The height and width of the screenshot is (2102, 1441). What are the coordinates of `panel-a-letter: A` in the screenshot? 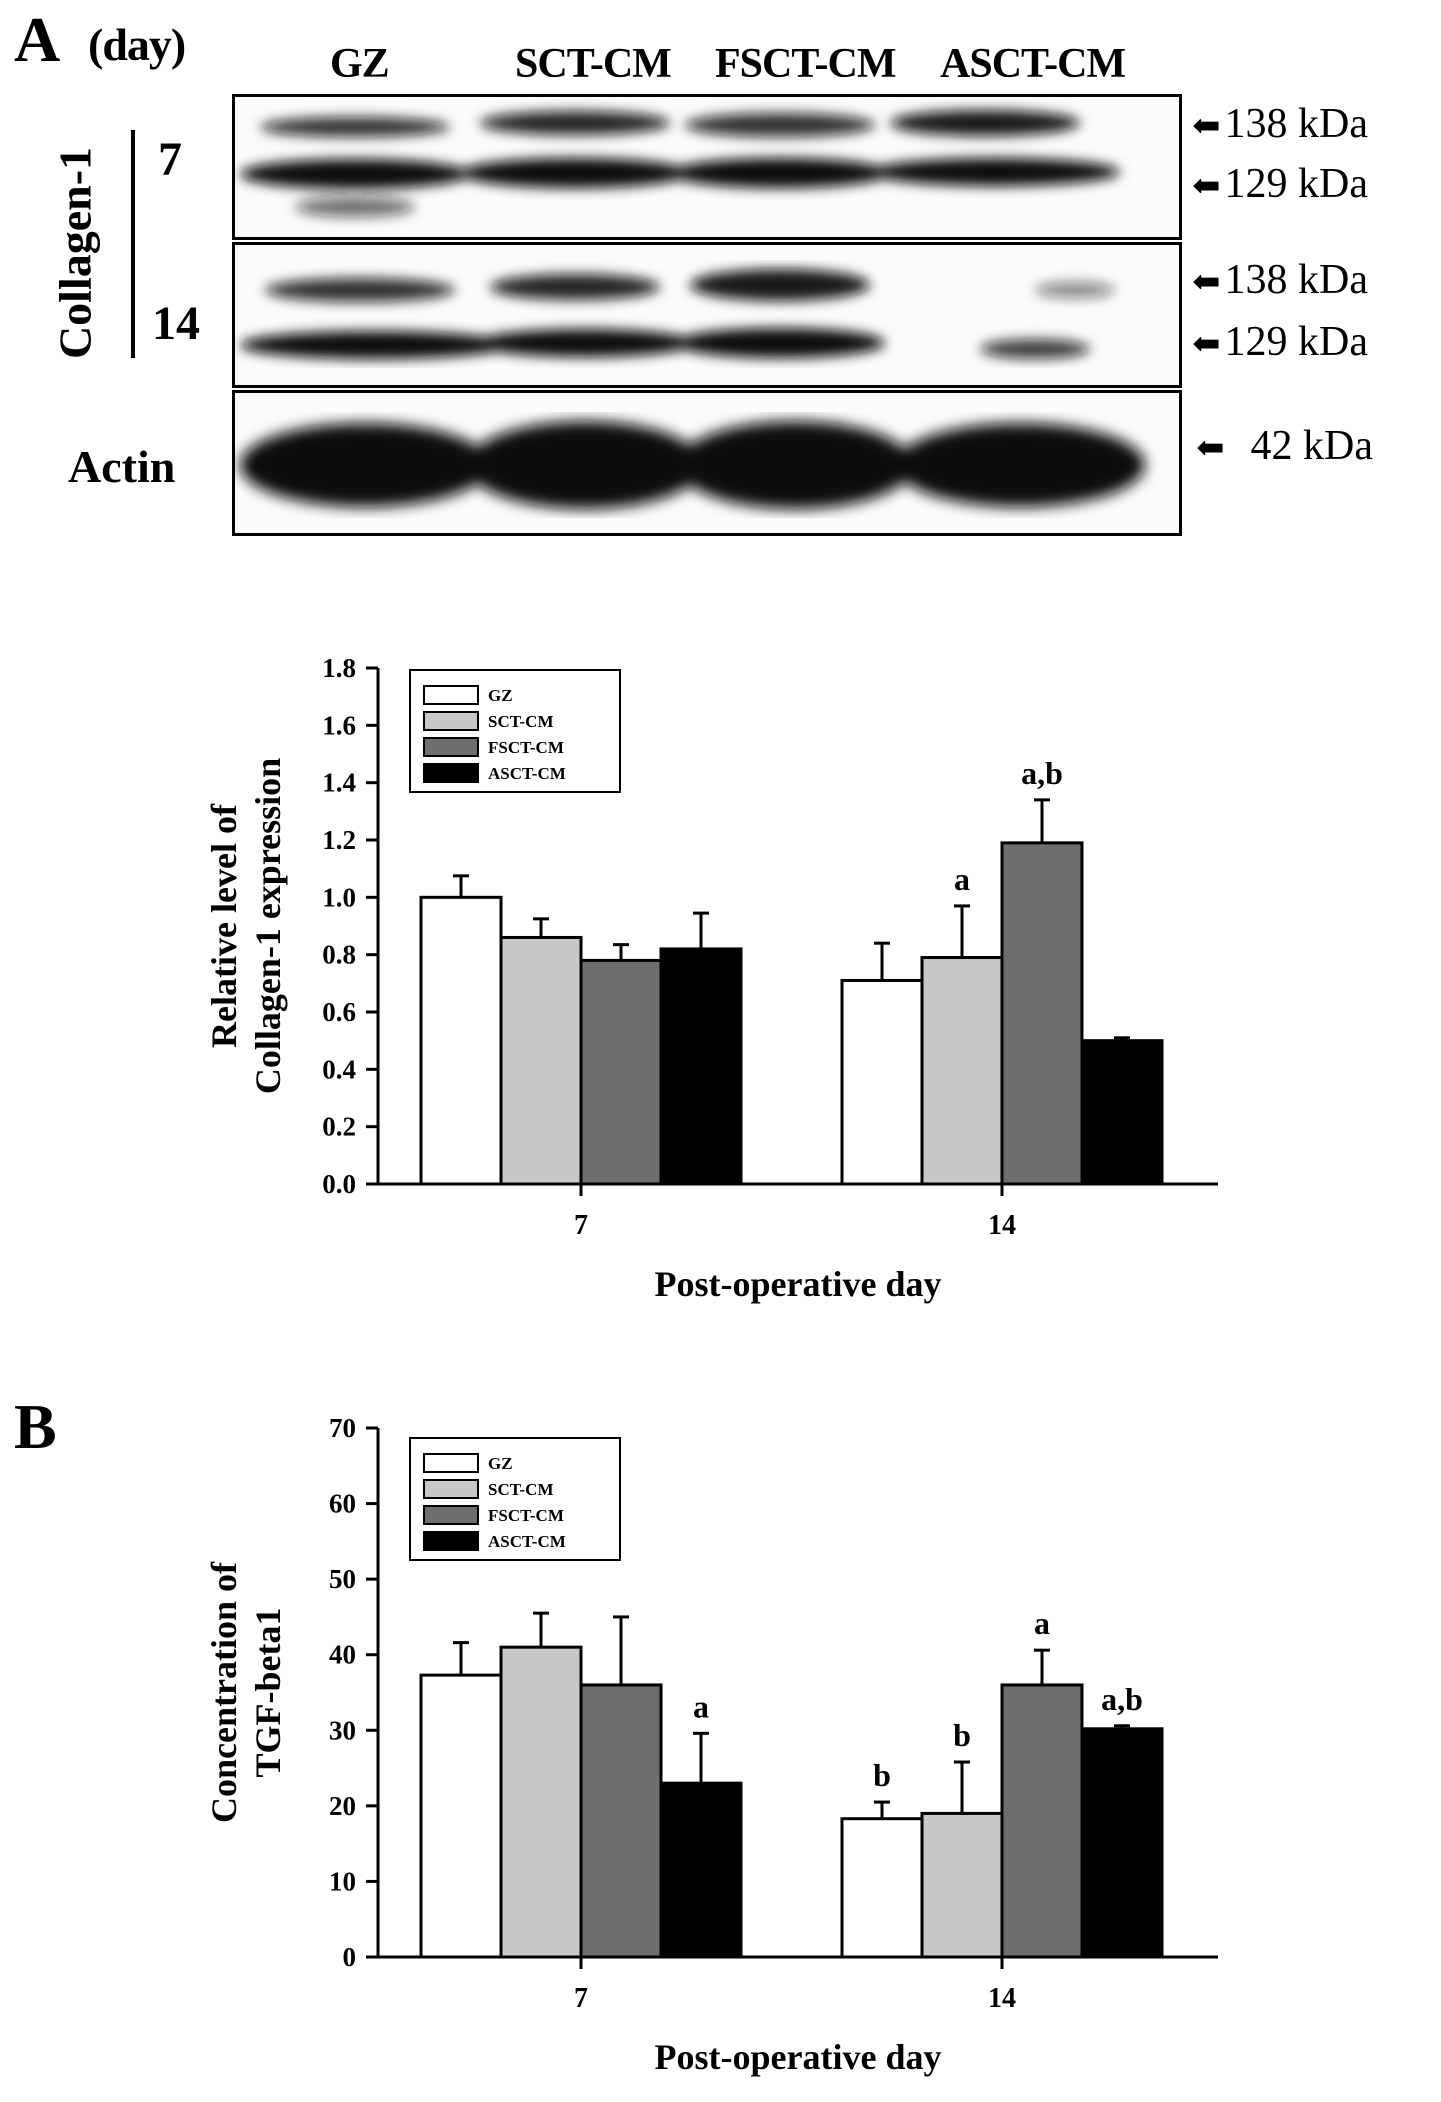 It's located at (37, 39).